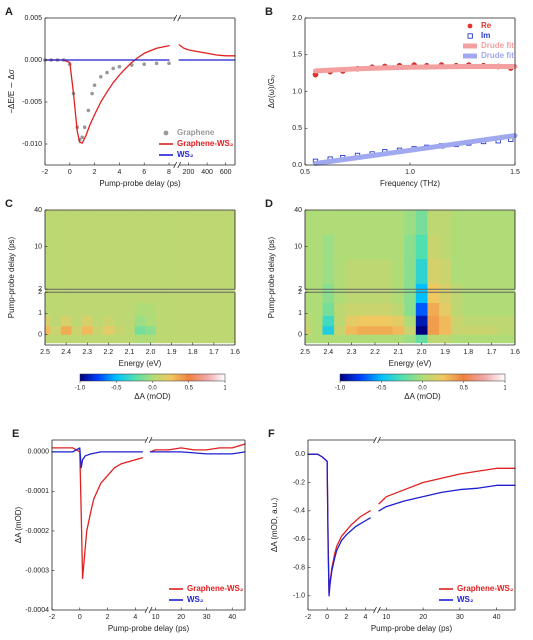  What do you see at coordinates (232, 617) in the screenshot?
I see `x-tick-label: 40` at bounding box center [232, 617].